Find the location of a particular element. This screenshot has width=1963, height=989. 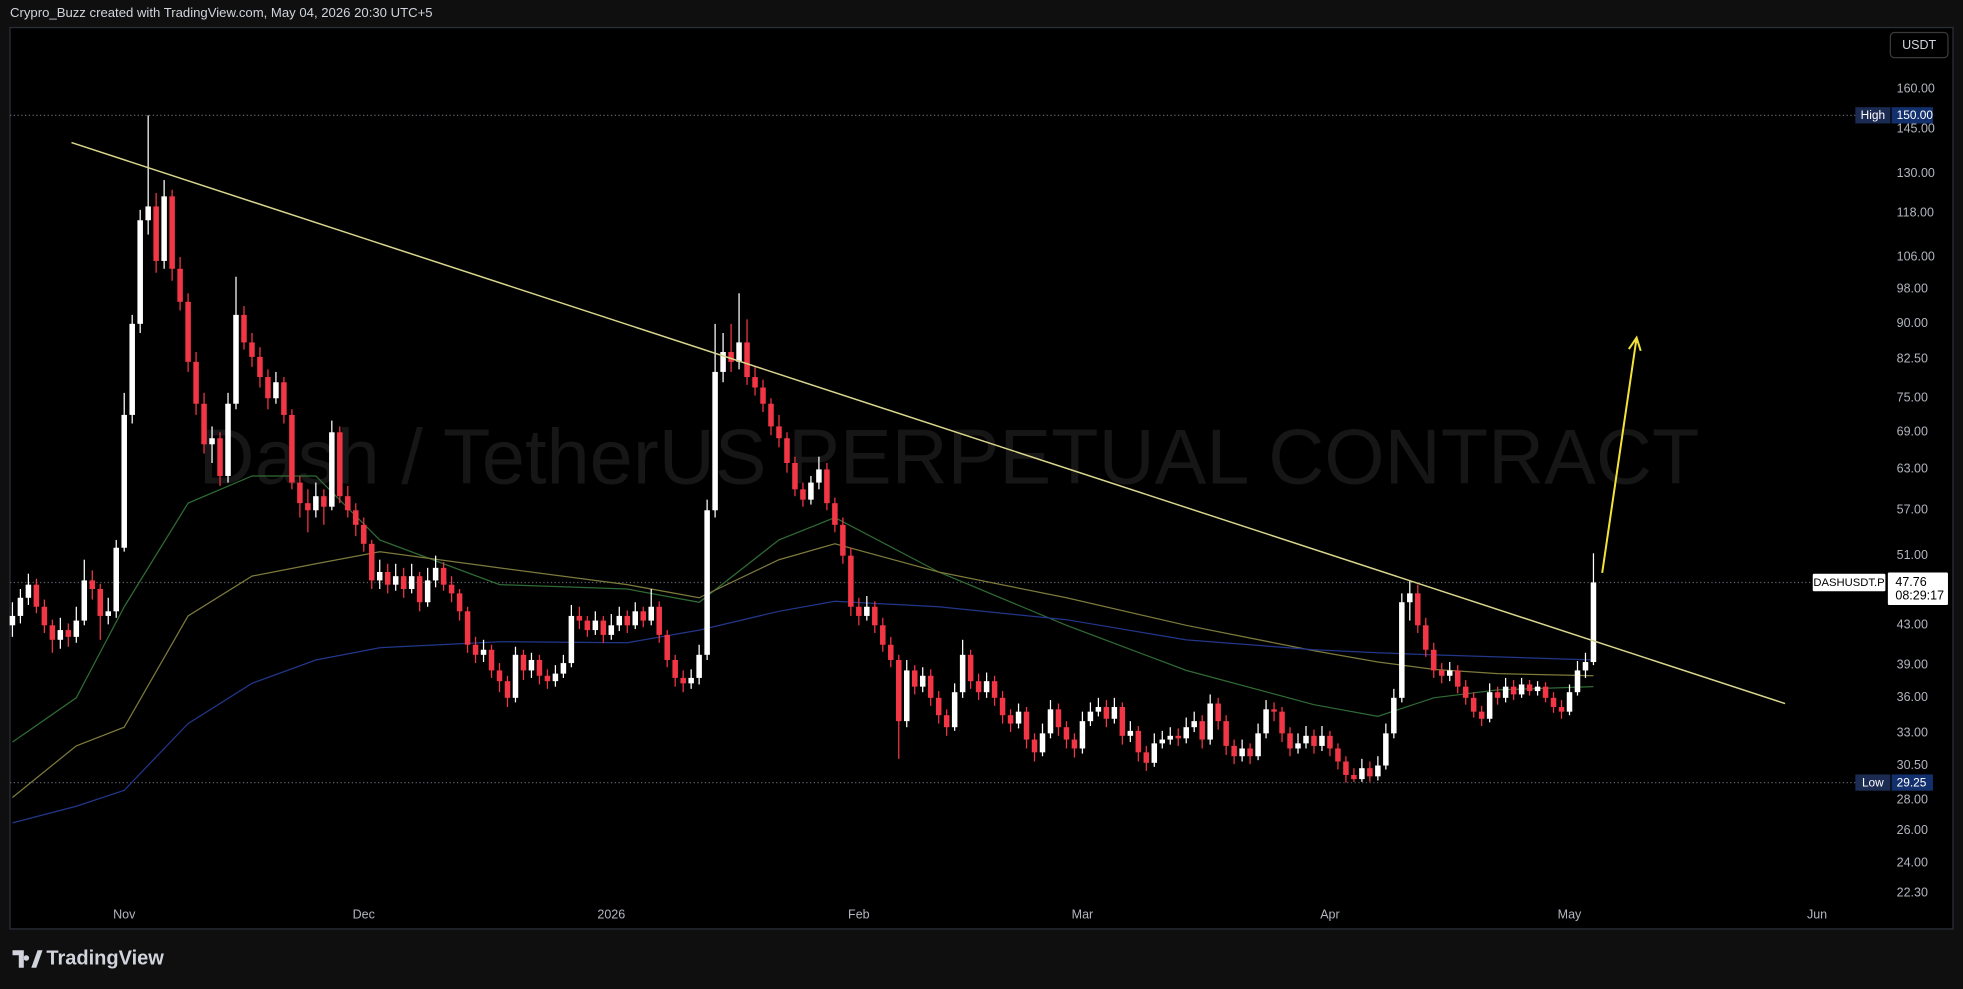

y-tick-label: 63.00 is located at coordinates (1912, 469).